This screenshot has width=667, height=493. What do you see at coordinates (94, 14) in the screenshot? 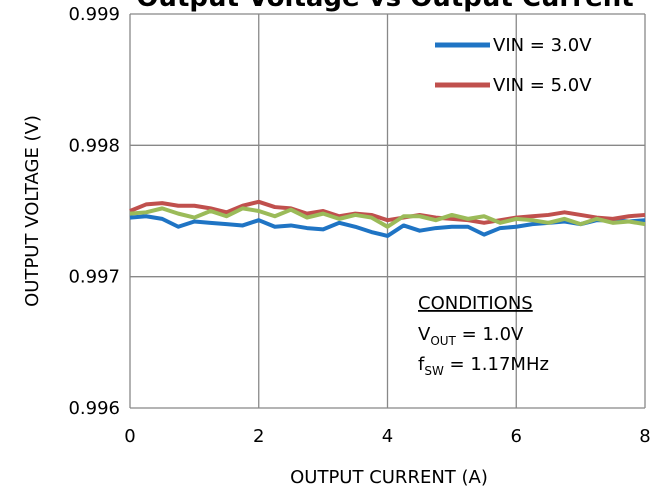
I see `y-tick-label: 0.999` at bounding box center [94, 14].